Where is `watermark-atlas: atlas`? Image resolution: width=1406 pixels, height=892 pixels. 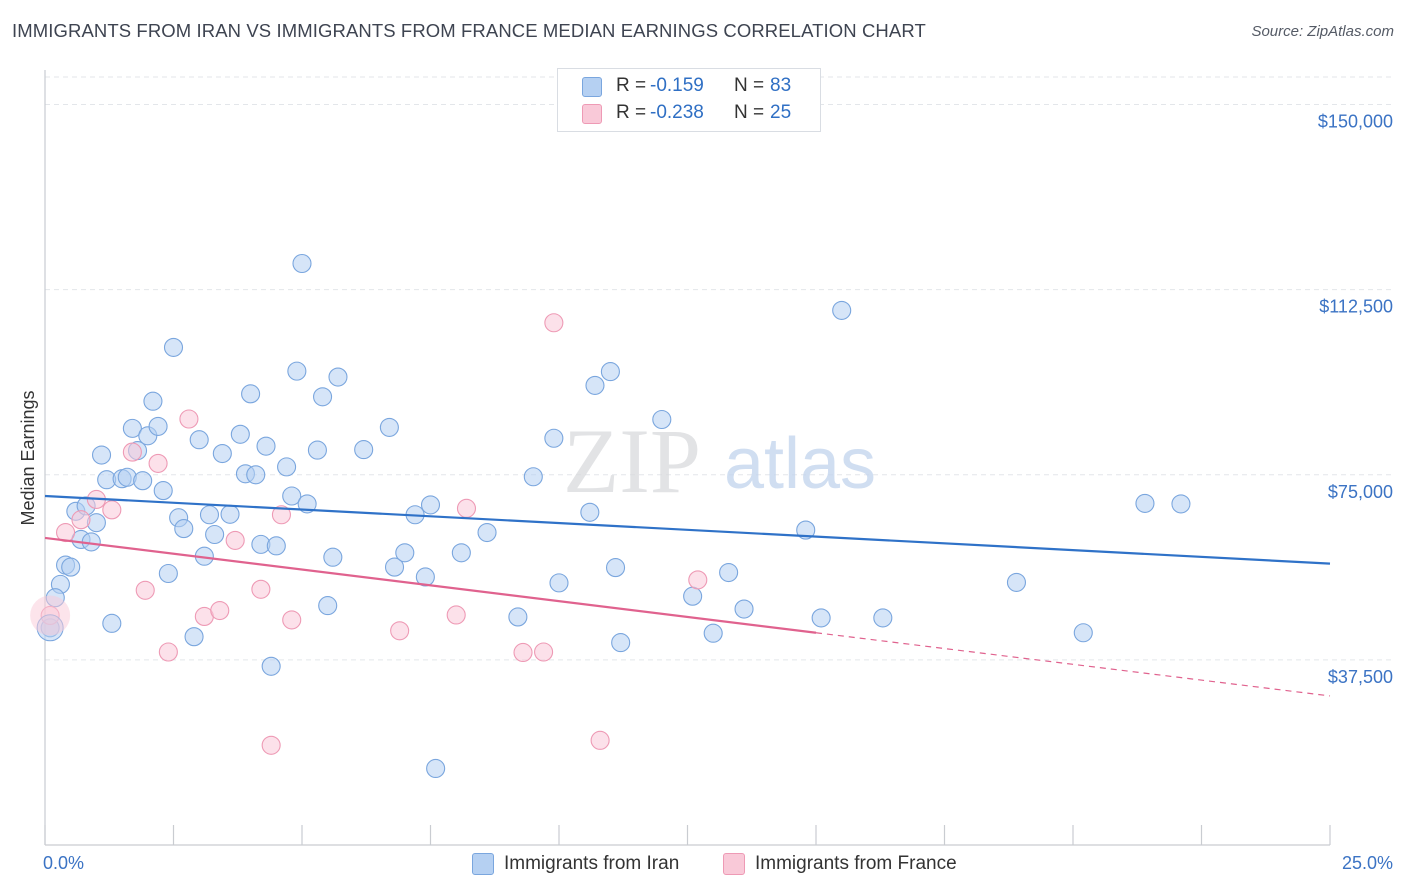 watermark-atlas: atlas is located at coordinates (800, 464).